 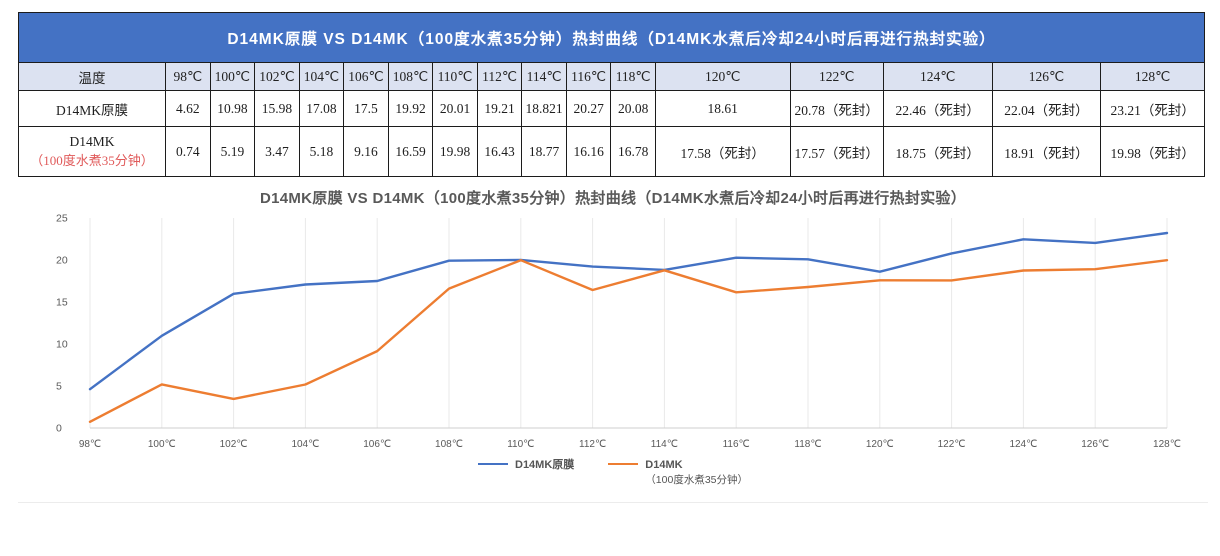 What do you see at coordinates (1046, 108) in the screenshot?
I see `value-cell: 22.04（死封）` at bounding box center [1046, 108].